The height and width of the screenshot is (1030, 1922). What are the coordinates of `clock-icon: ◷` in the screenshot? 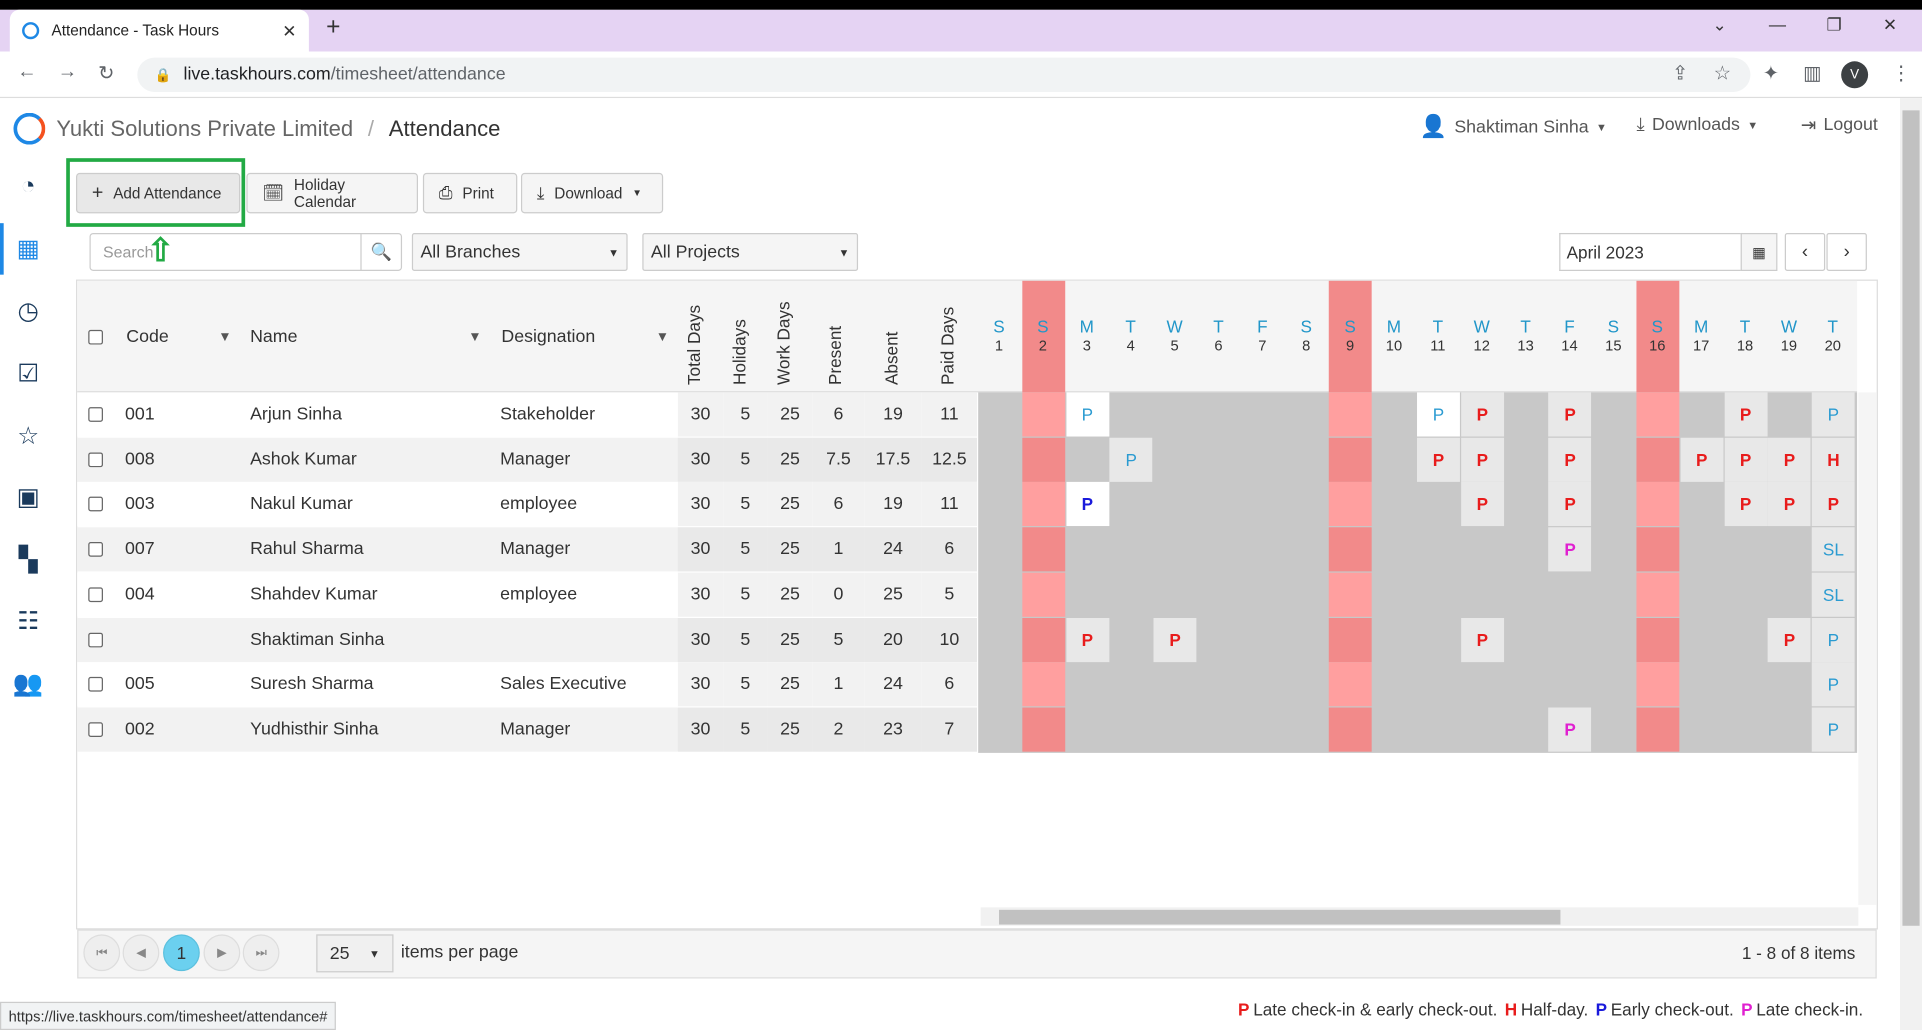 It's located at (28, 311).